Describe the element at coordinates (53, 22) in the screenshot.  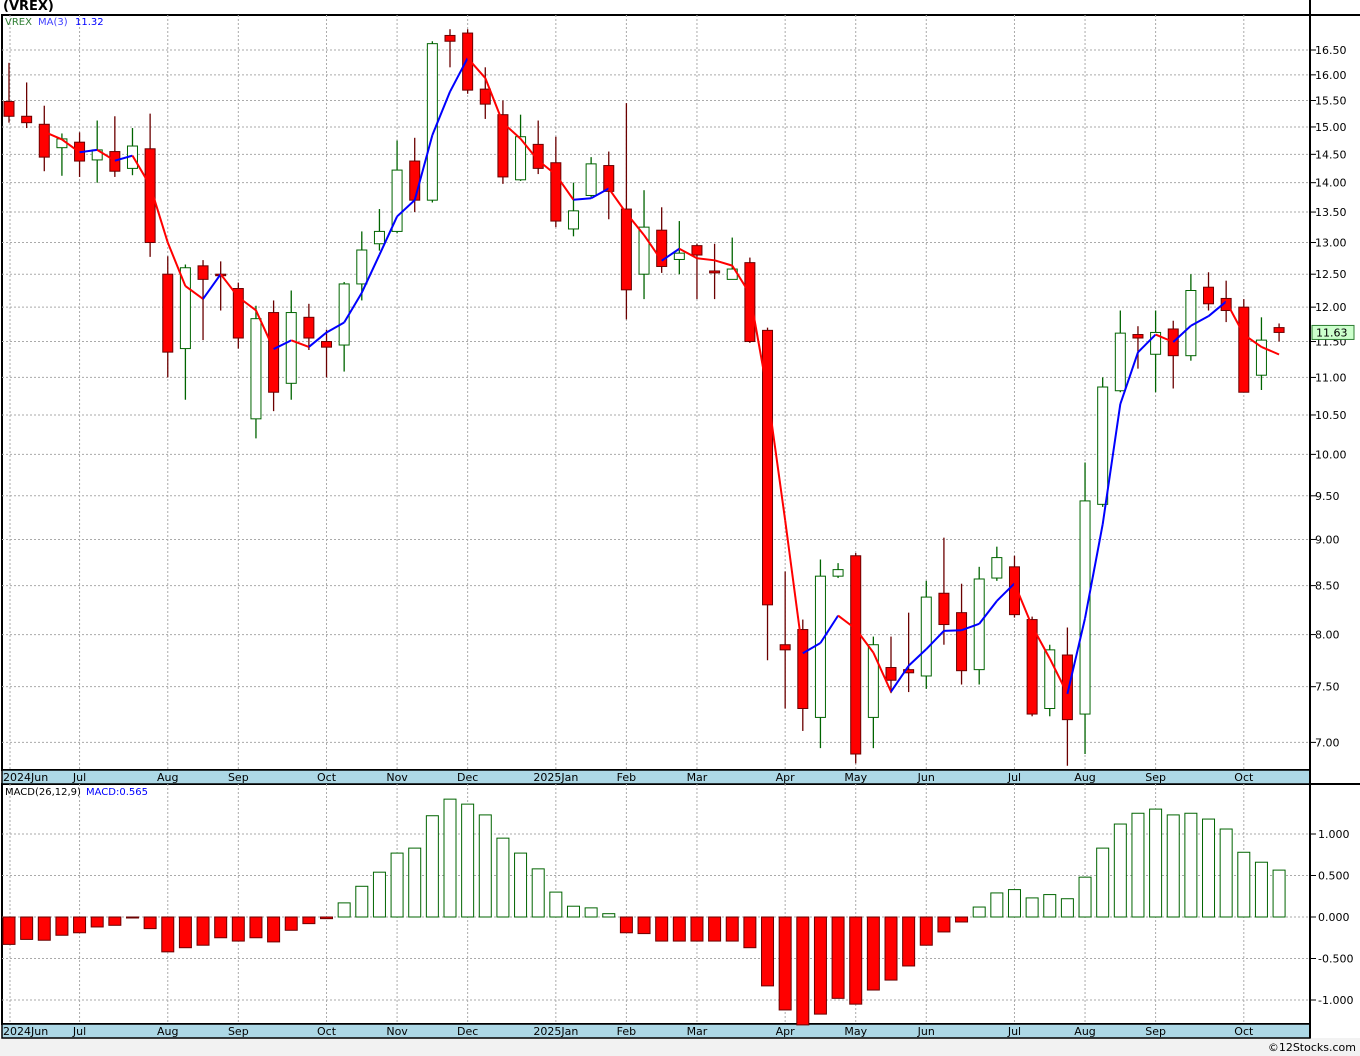
I see `legend-ma-label: MA(3)` at that location.